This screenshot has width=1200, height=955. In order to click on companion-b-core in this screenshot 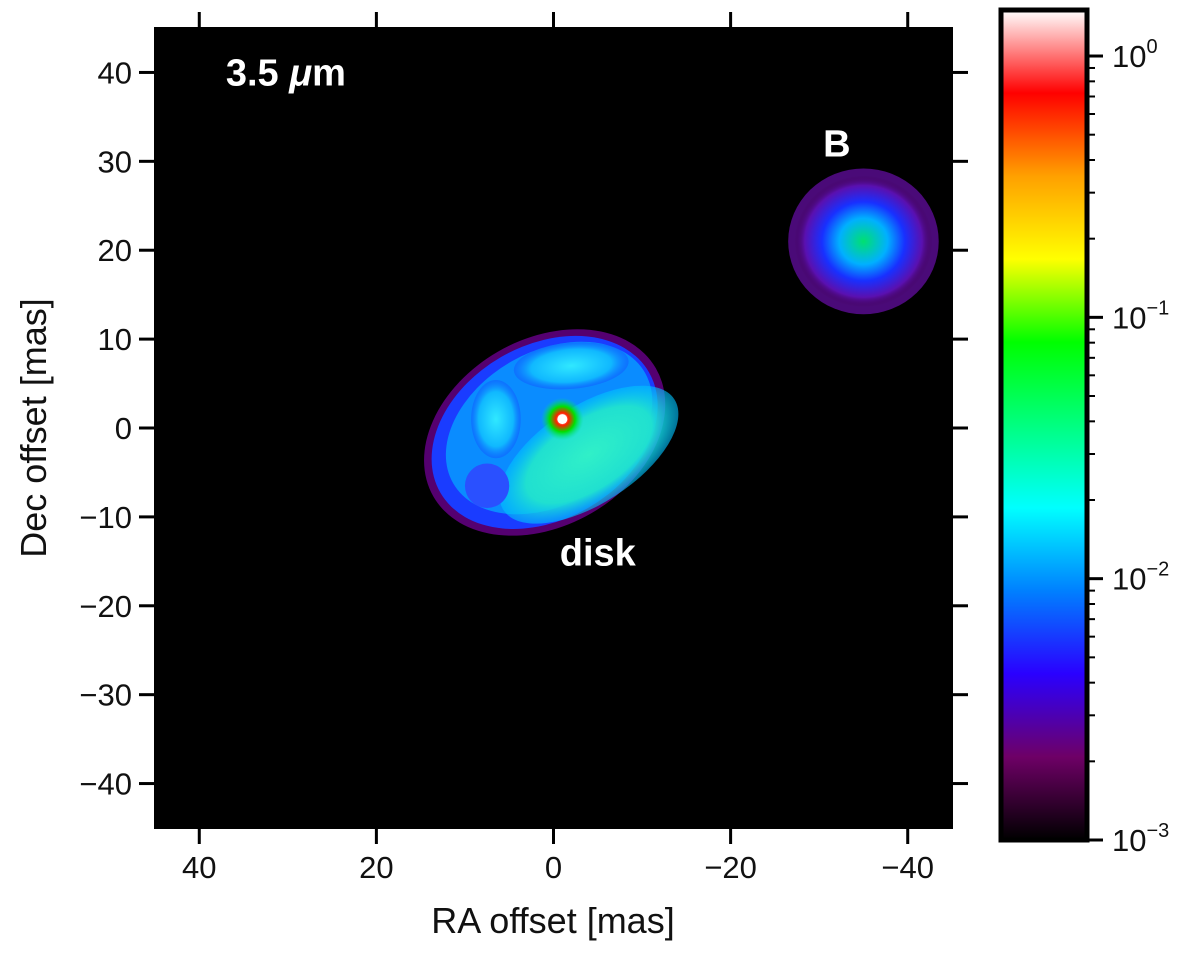, I will do `click(863, 241)`.